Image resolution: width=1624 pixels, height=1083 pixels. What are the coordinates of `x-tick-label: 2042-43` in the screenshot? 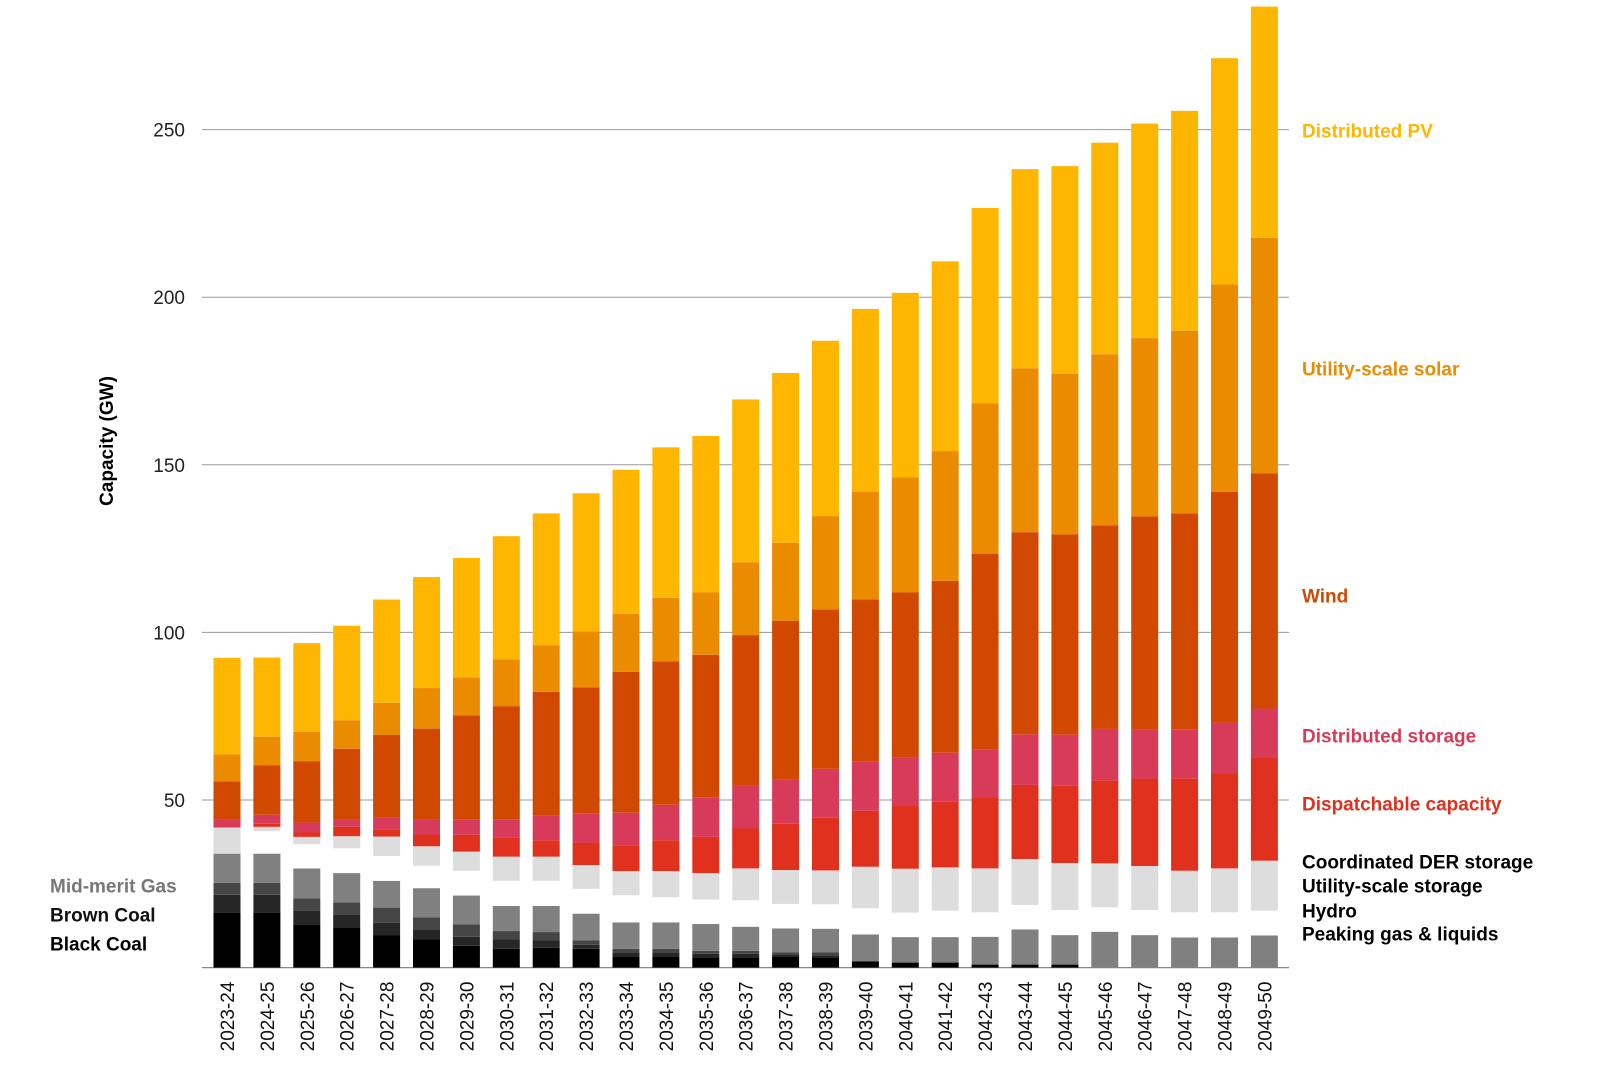 It's located at (986, 1017).